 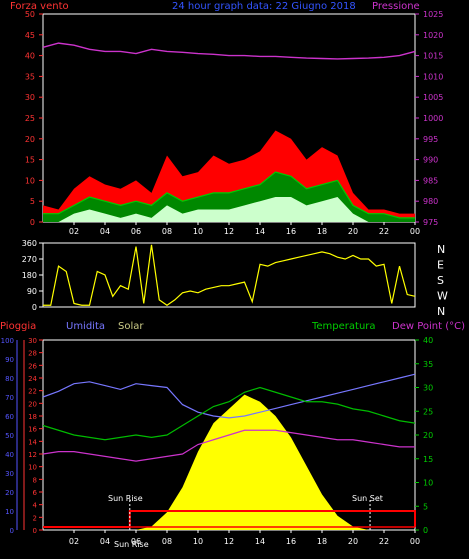 I want to click on solar-area, so click(x=252, y=462).